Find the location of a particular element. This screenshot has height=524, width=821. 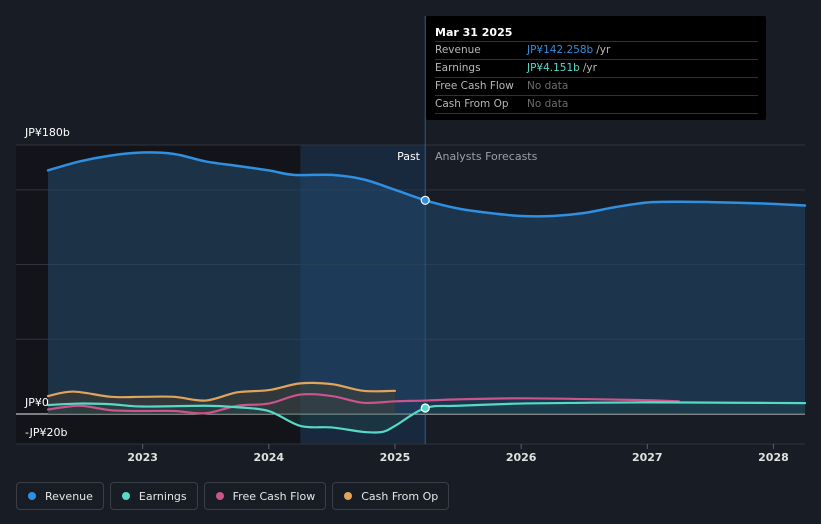

y-axis-label-bottom: -JP¥20b is located at coordinates (46, 432).